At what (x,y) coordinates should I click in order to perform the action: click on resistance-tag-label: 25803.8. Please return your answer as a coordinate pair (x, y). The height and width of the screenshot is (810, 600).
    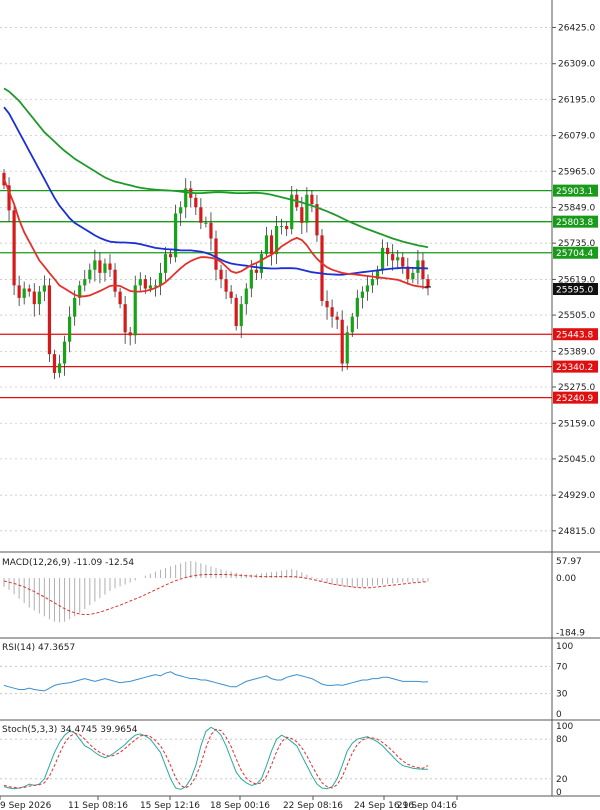
    Looking at the image, I should click on (574, 223).